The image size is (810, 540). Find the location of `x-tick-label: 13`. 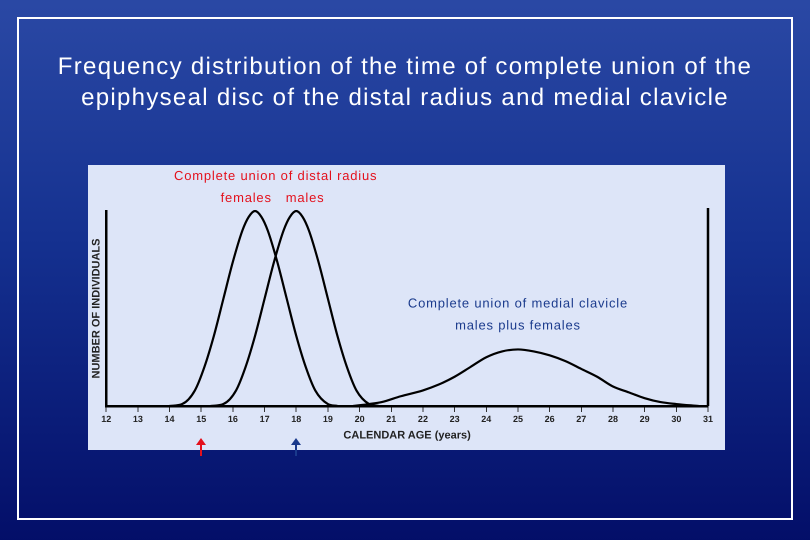

x-tick-label: 13 is located at coordinates (137, 419).